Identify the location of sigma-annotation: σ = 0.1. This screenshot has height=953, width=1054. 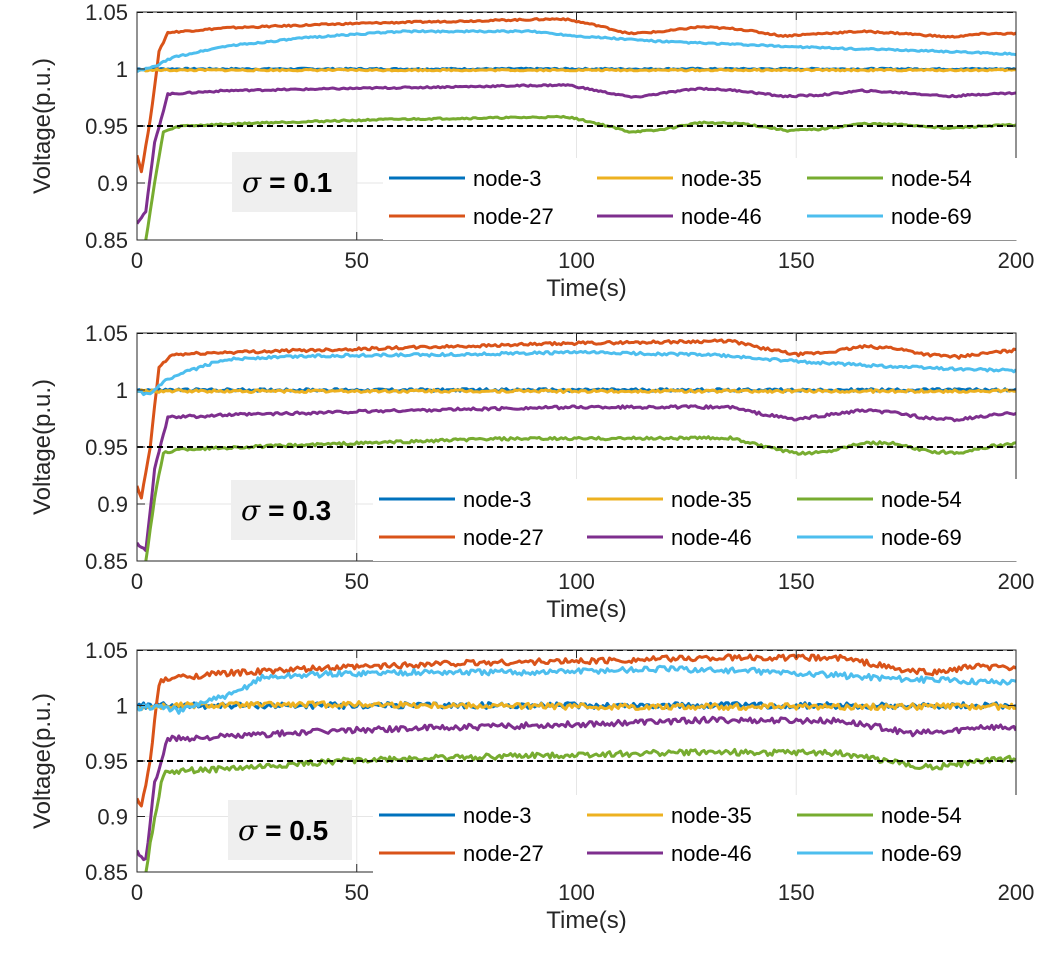
(294, 182).